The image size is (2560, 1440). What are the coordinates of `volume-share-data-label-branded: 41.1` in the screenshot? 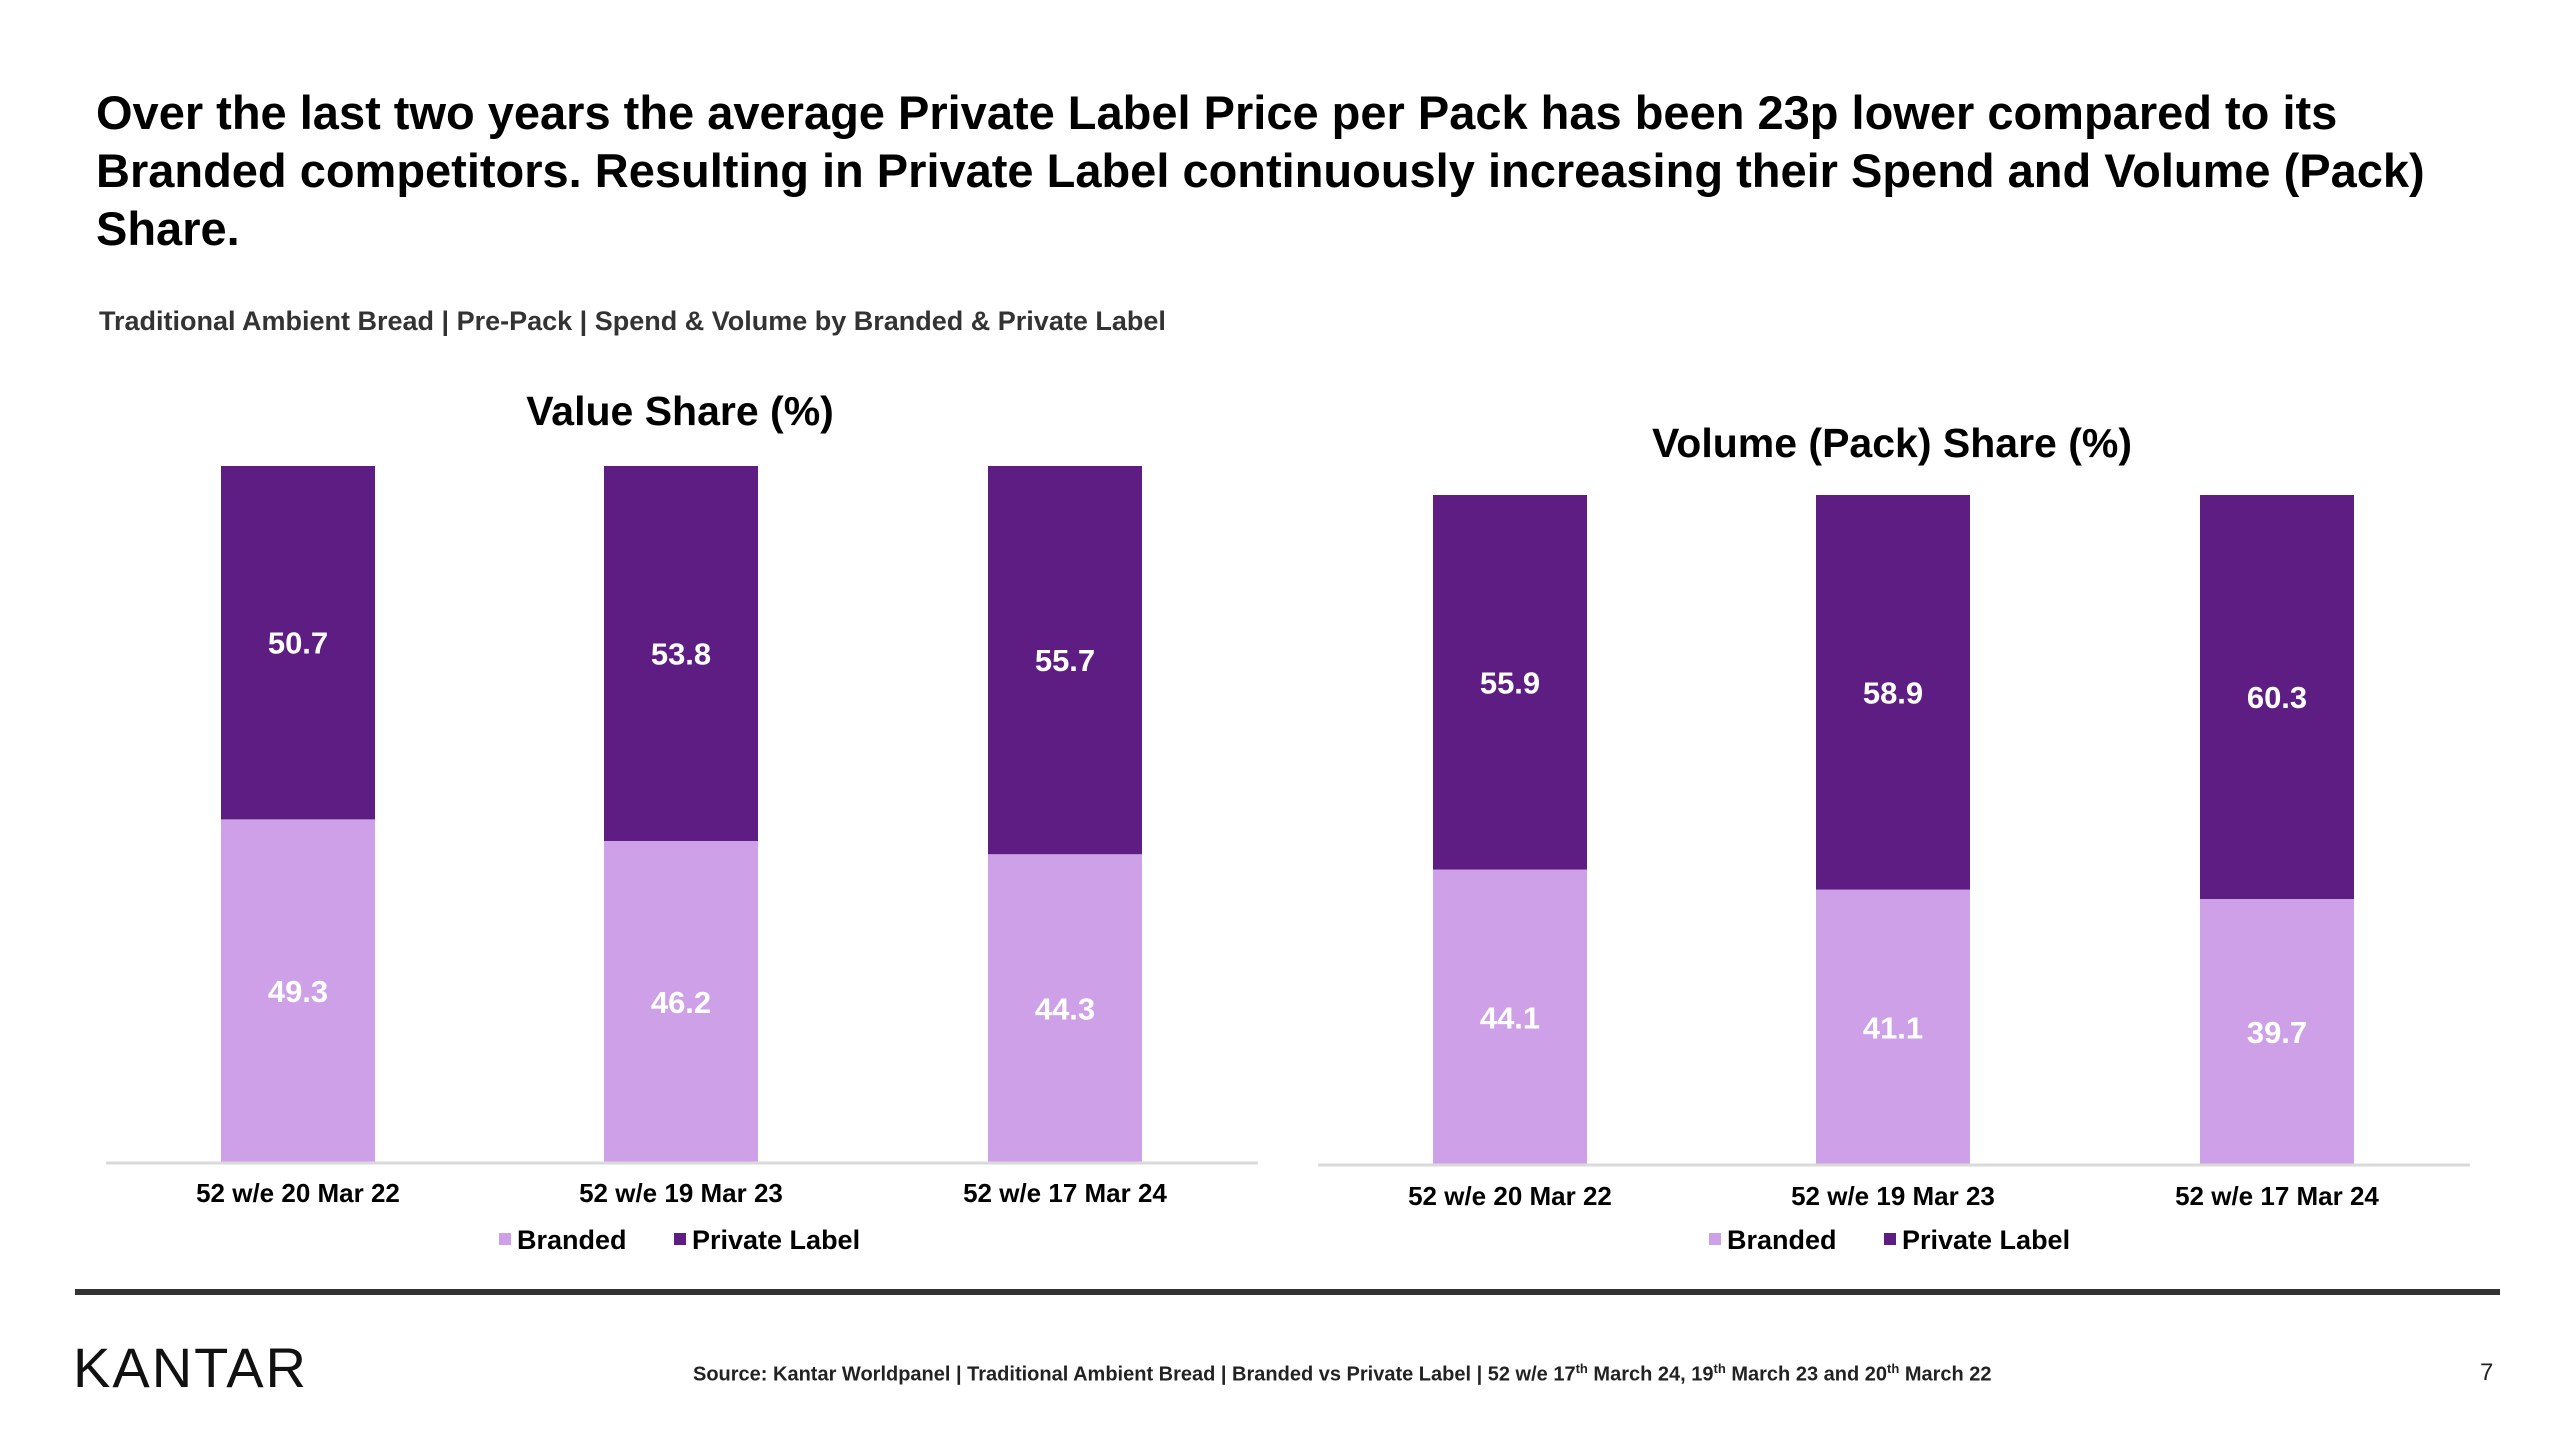 It's located at (1893, 1027).